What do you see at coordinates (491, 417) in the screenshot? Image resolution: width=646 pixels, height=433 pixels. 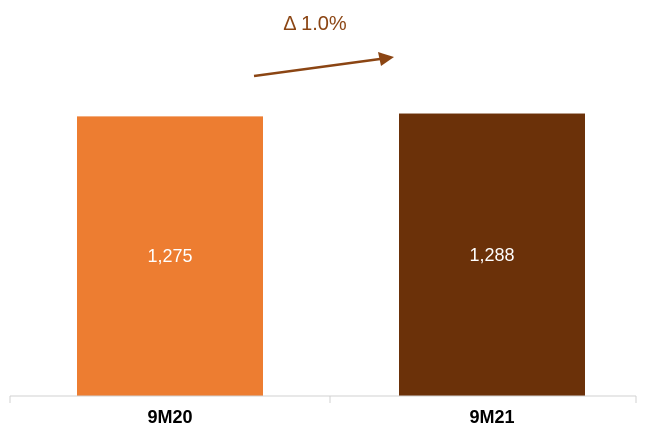 I see `category-label-9m21: 9M21` at bounding box center [491, 417].